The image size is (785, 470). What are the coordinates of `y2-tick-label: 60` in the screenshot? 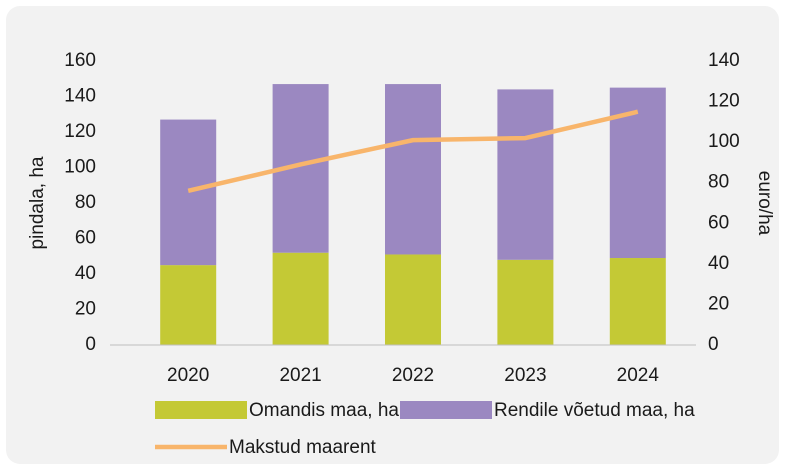 It's located at (718, 222).